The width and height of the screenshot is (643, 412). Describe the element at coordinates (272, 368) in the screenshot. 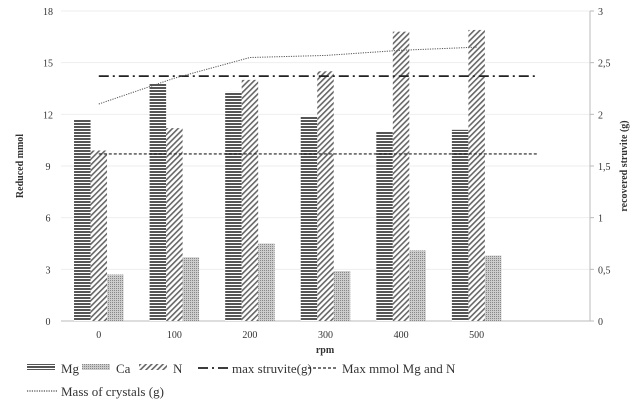

I see `legend-label: max struvite(g)` at that location.